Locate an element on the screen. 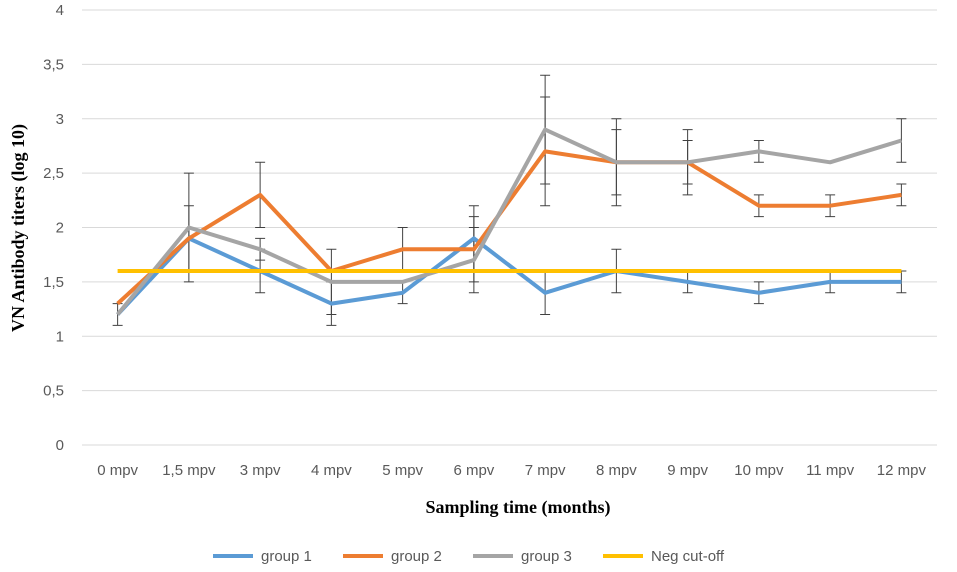 This screenshot has width=957, height=572. x-axis-title: Sampling time (months) is located at coordinates (517, 507).